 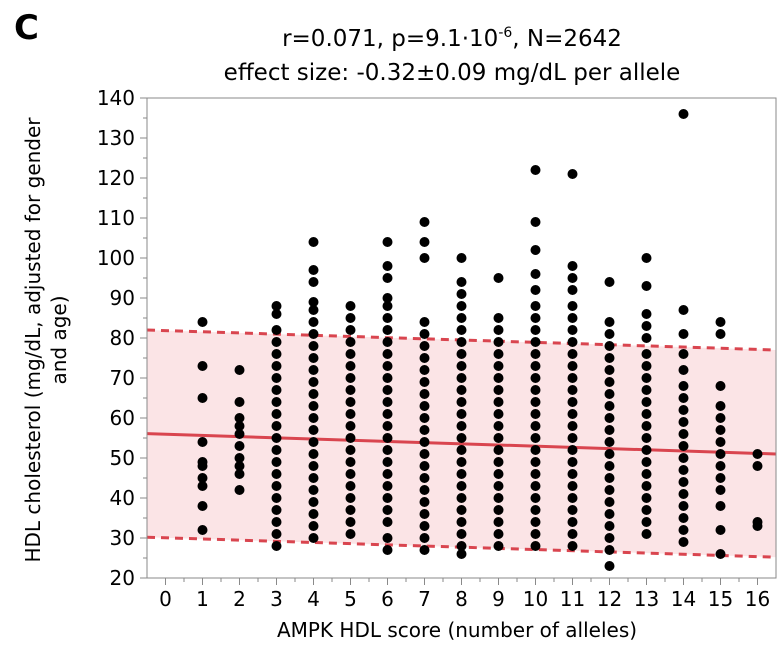 I want to click on x-tick-label: 7, so click(x=424, y=599).